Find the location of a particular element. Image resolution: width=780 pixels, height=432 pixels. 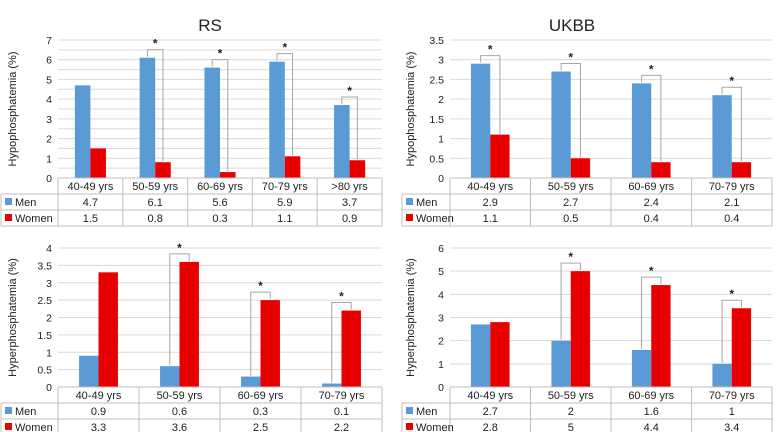

y-tick-label: 5 is located at coordinates (441, 272).